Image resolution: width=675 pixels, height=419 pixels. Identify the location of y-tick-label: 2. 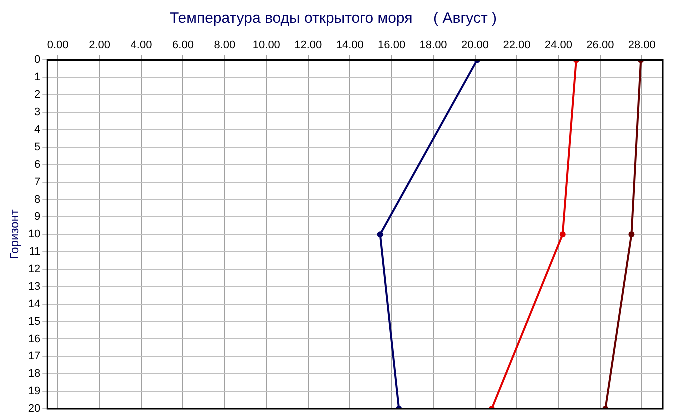
(37, 95).